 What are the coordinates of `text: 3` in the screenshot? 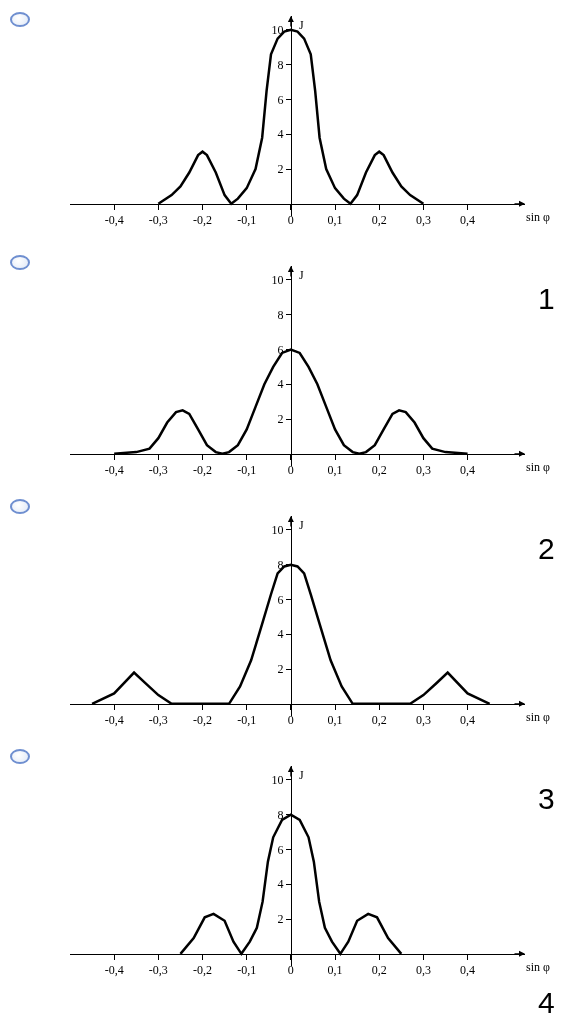 It's located at (546, 798).